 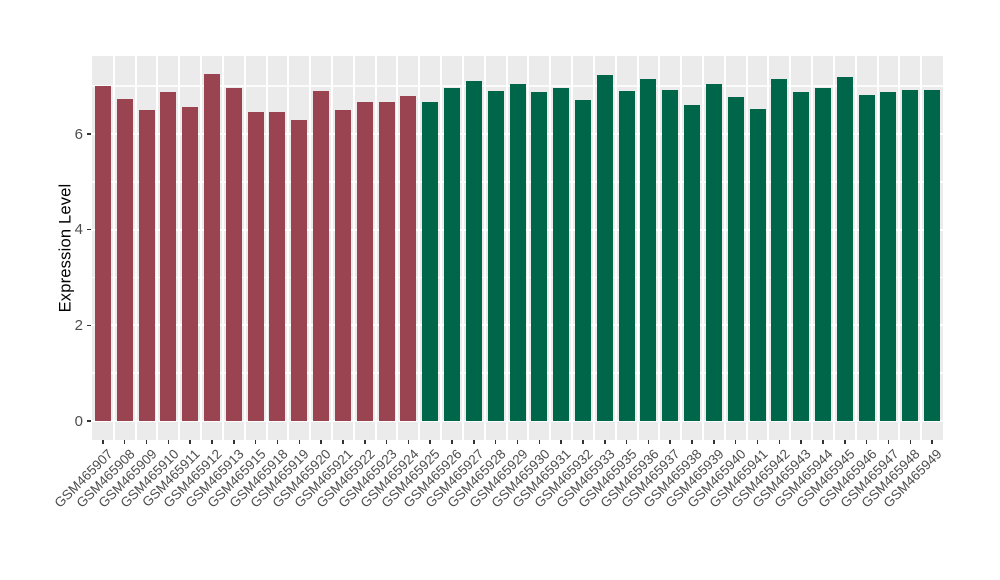 I want to click on y-tick-label: 0, so click(x=78, y=421).